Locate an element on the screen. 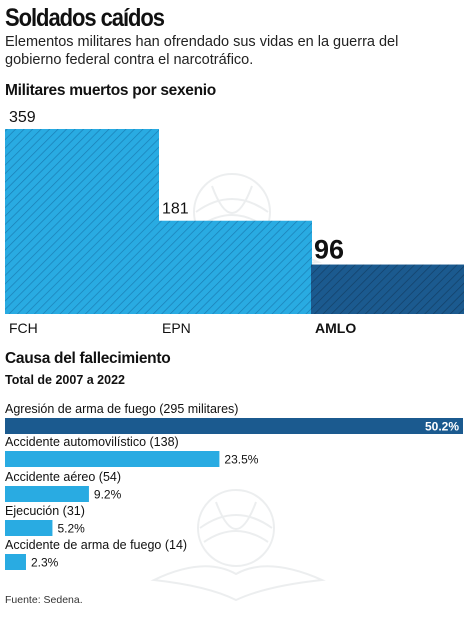  cause-label-1: Accidente automovilístico (138) is located at coordinates (92, 442).